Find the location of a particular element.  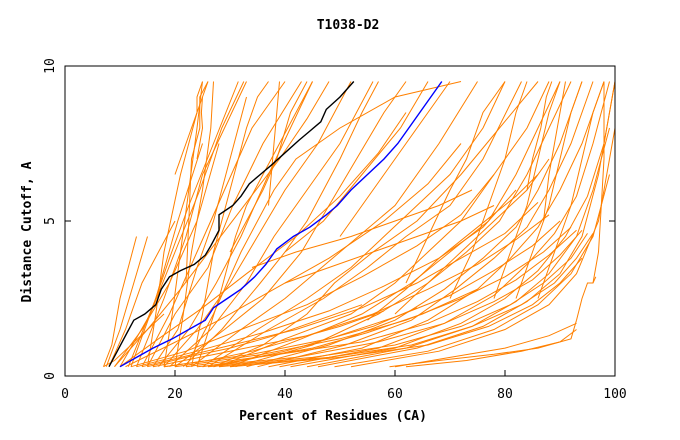

x-axis-label: Percent of Residues (CA) is located at coordinates (333, 416).